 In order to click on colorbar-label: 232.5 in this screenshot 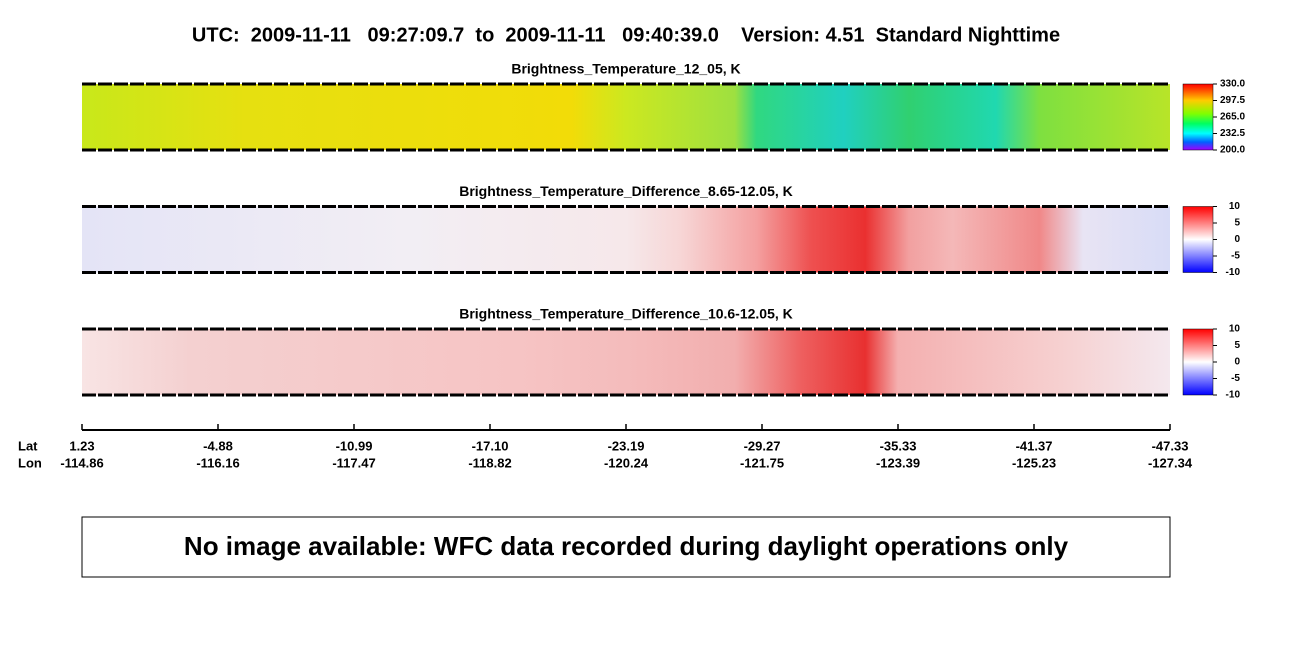, I will do `click(1232, 133)`.